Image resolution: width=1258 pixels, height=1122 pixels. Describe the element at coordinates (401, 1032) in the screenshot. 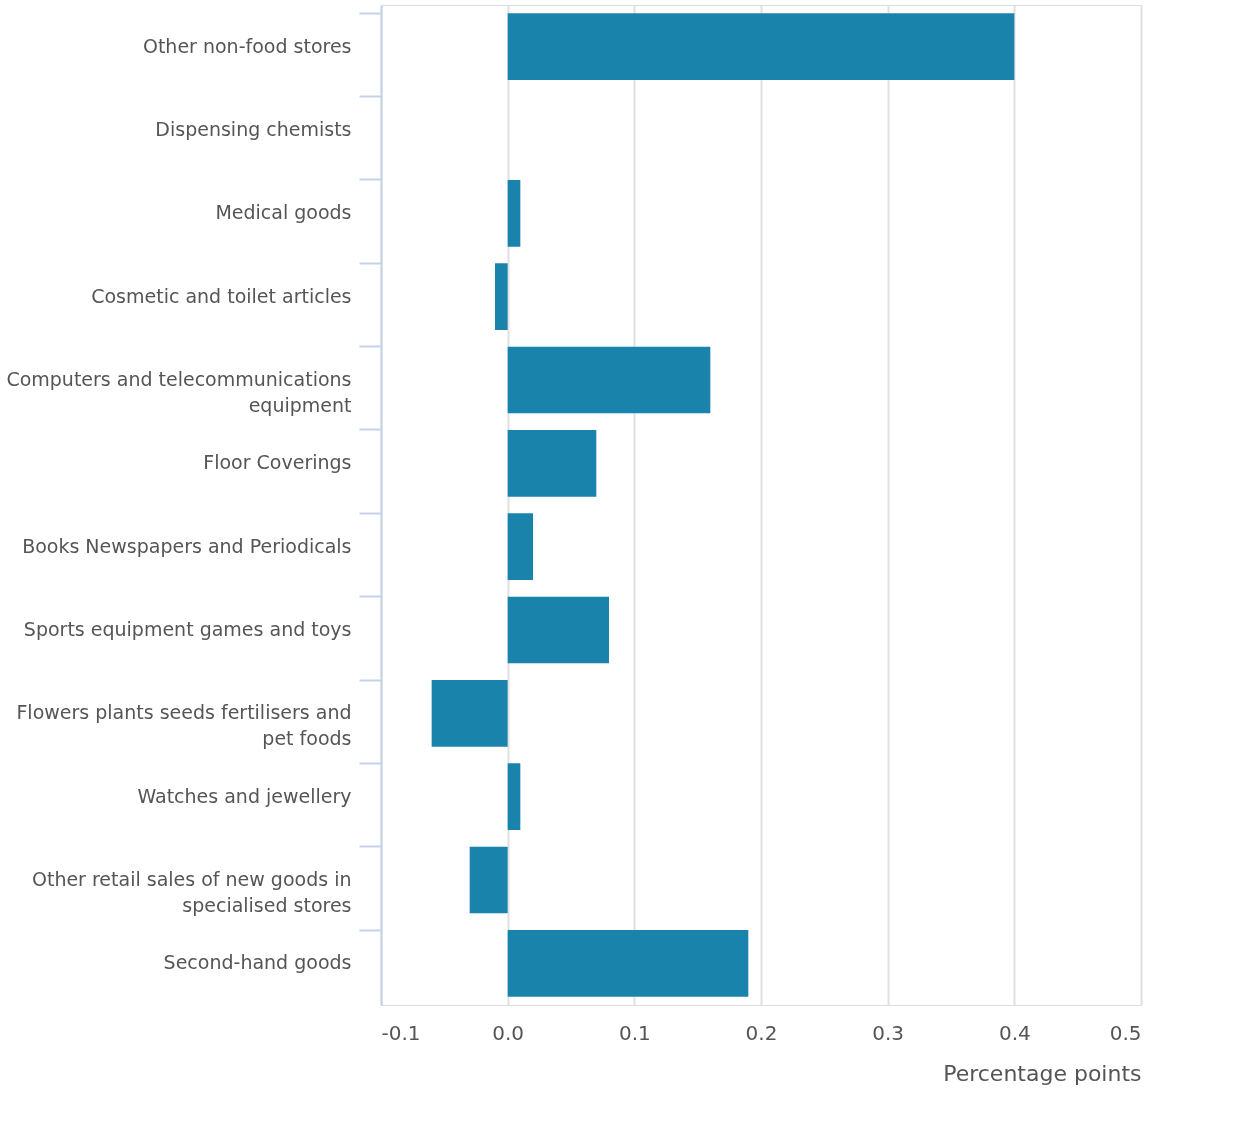

I see `x-tick-label: -0.1` at that location.